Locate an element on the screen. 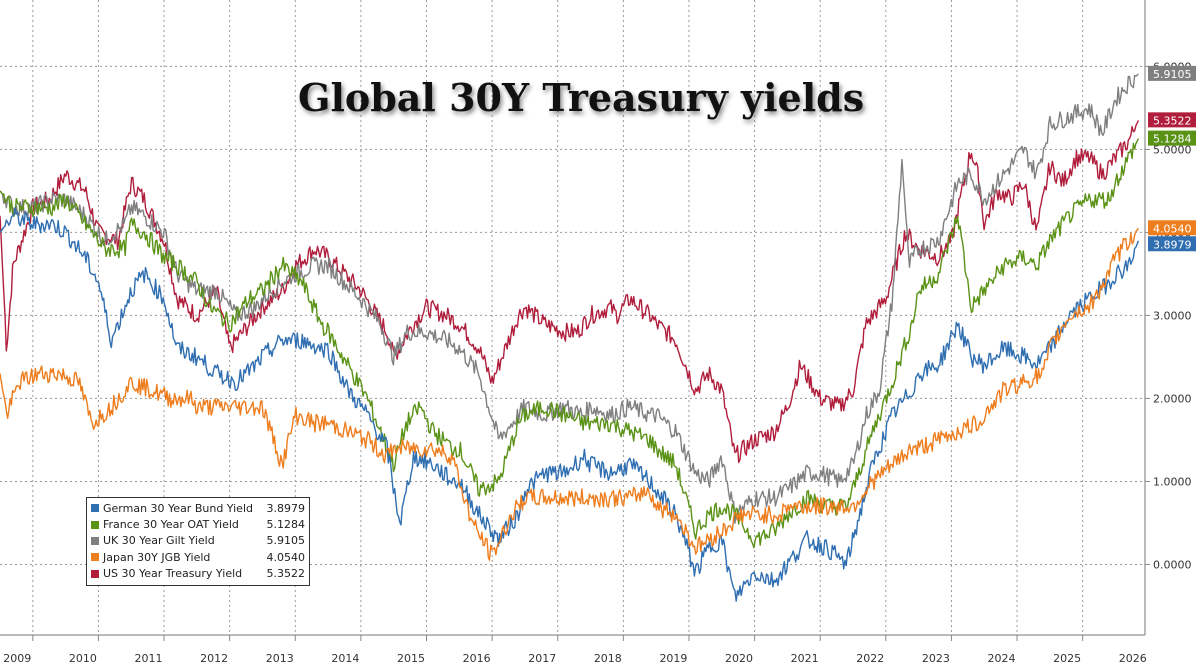 The height and width of the screenshot is (667, 1200). x-tick-label: 2016 is located at coordinates (477, 658).